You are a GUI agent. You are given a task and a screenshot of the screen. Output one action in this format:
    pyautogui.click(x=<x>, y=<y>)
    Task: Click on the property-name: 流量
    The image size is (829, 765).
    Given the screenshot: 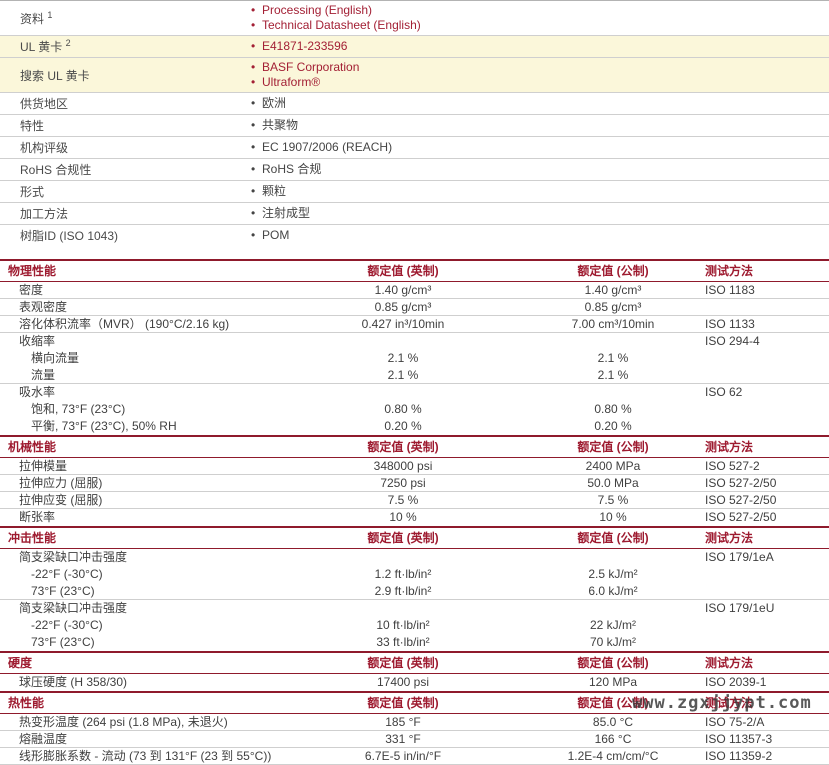 What is the action you would take?
    pyautogui.click(x=43, y=375)
    